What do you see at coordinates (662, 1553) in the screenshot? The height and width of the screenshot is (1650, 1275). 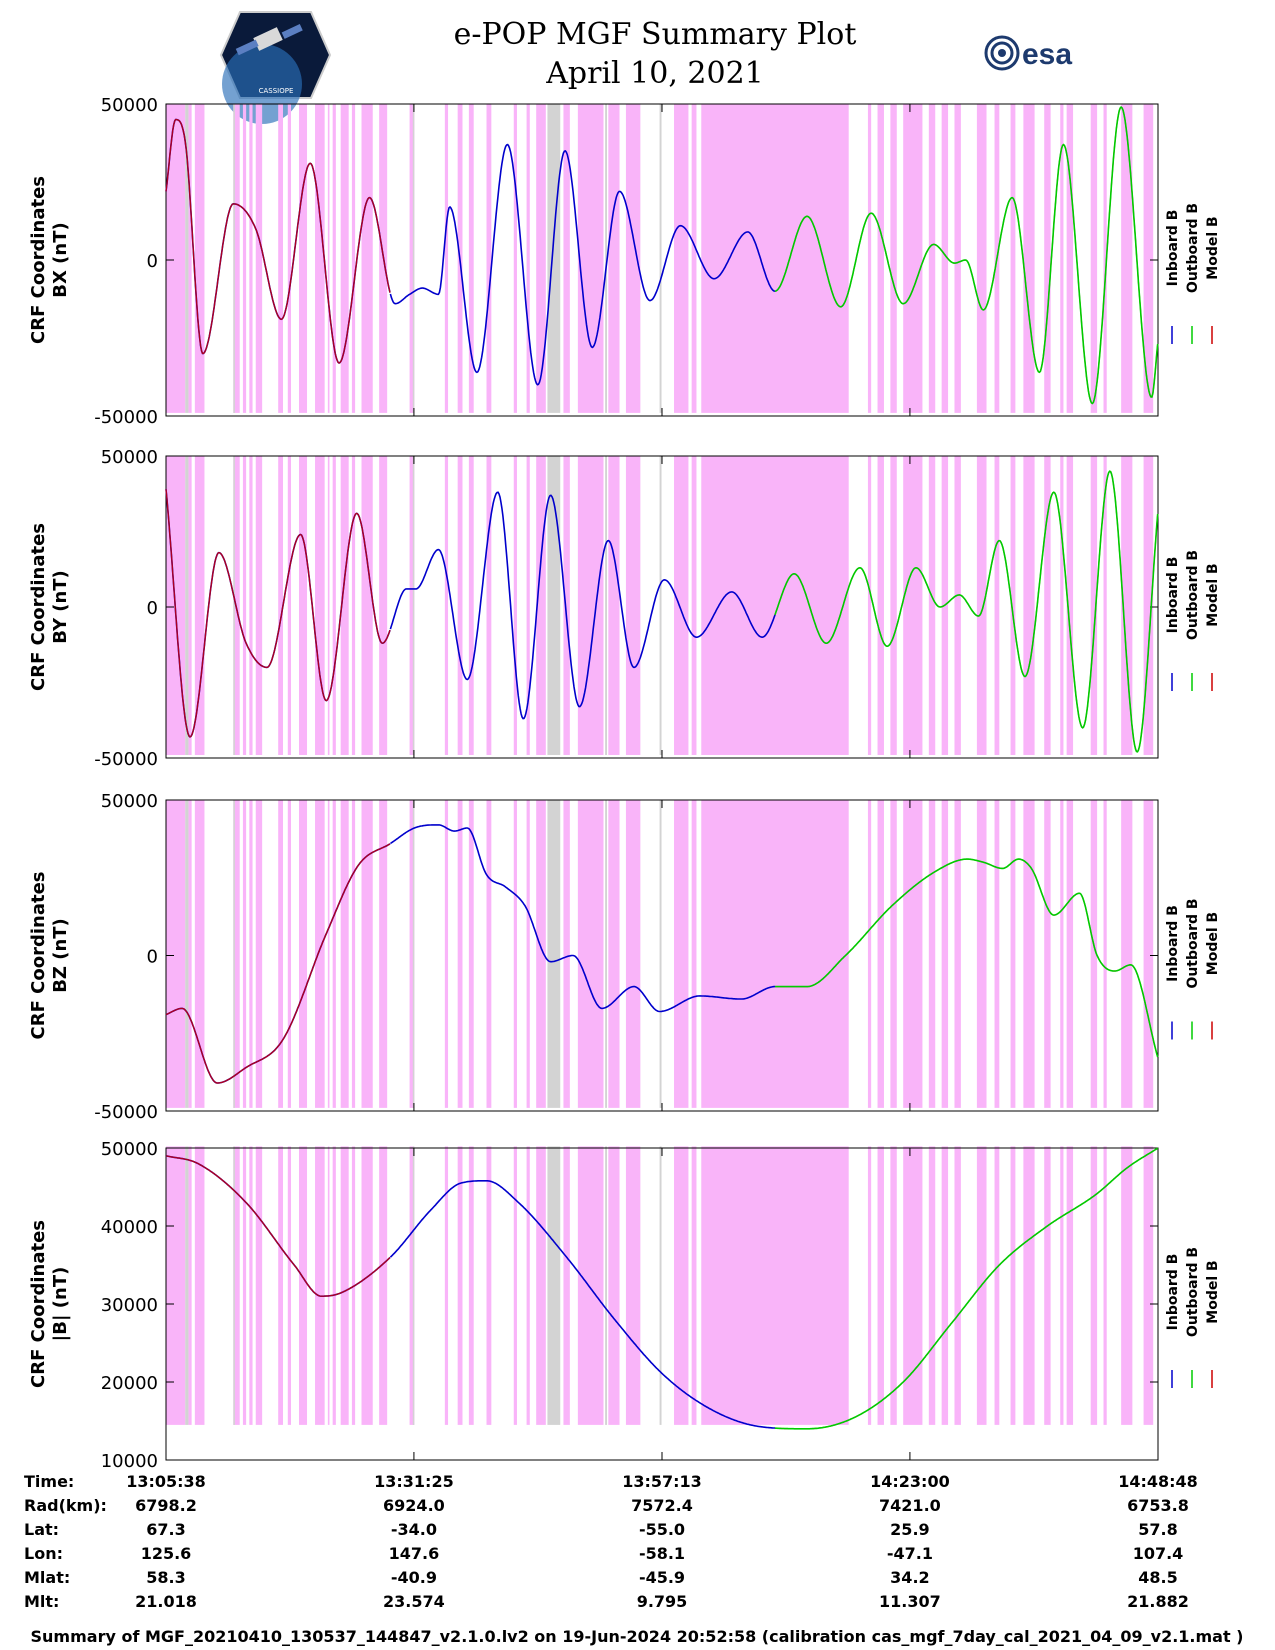 I see `orbit-value: -58.1` at bounding box center [662, 1553].